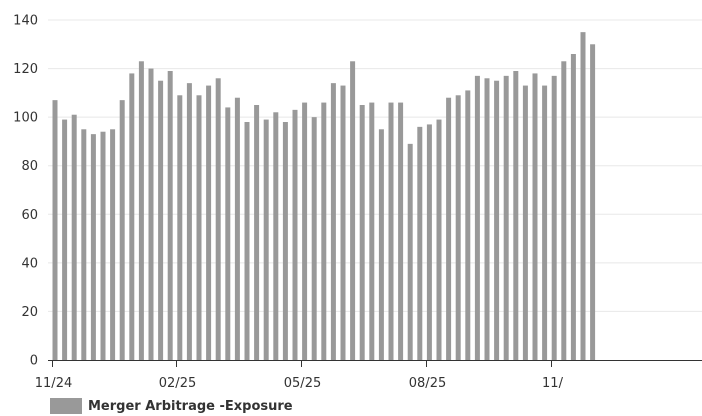 The height and width of the screenshot is (416, 702). I want to click on x-tick-label: 05/25, so click(302, 383).